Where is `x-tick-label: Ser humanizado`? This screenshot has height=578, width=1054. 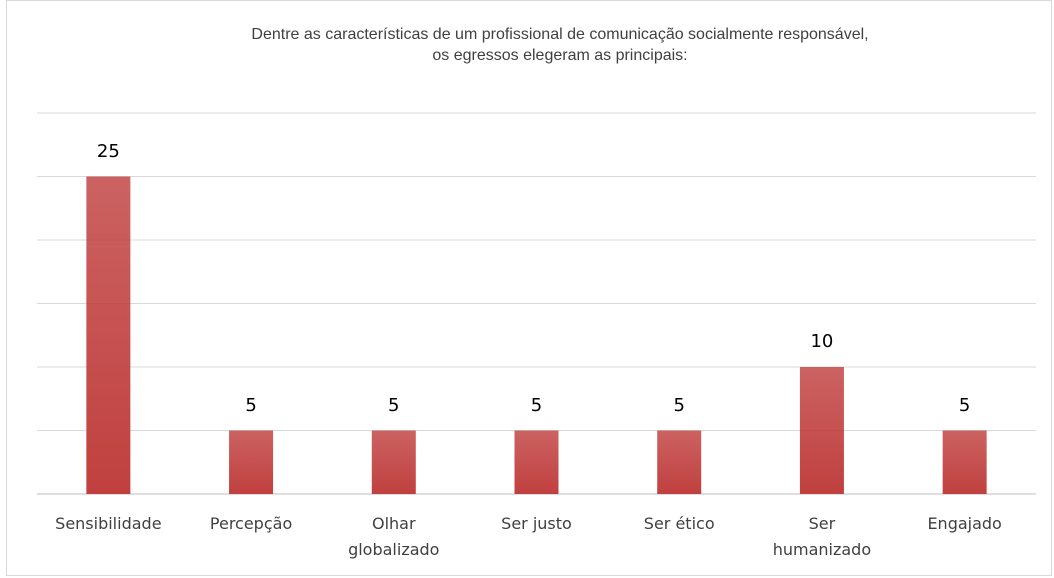 x-tick-label: Ser humanizado is located at coordinates (822, 536).